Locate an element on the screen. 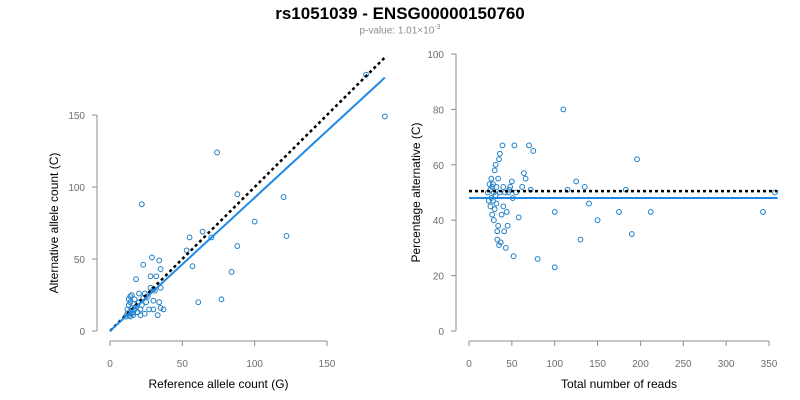  y-tick-label: 20 is located at coordinates (439, 277).